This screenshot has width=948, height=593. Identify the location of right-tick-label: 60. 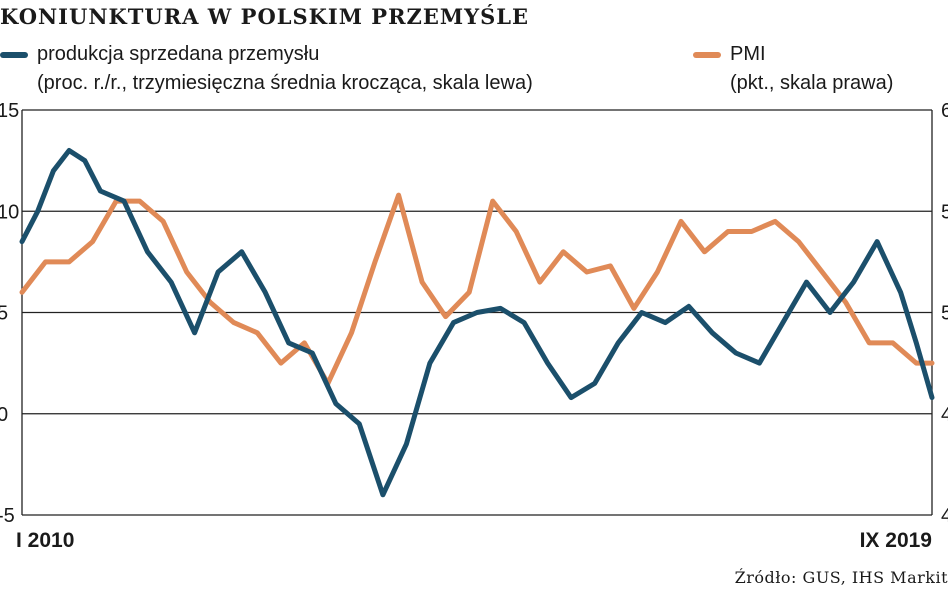
(944, 111).